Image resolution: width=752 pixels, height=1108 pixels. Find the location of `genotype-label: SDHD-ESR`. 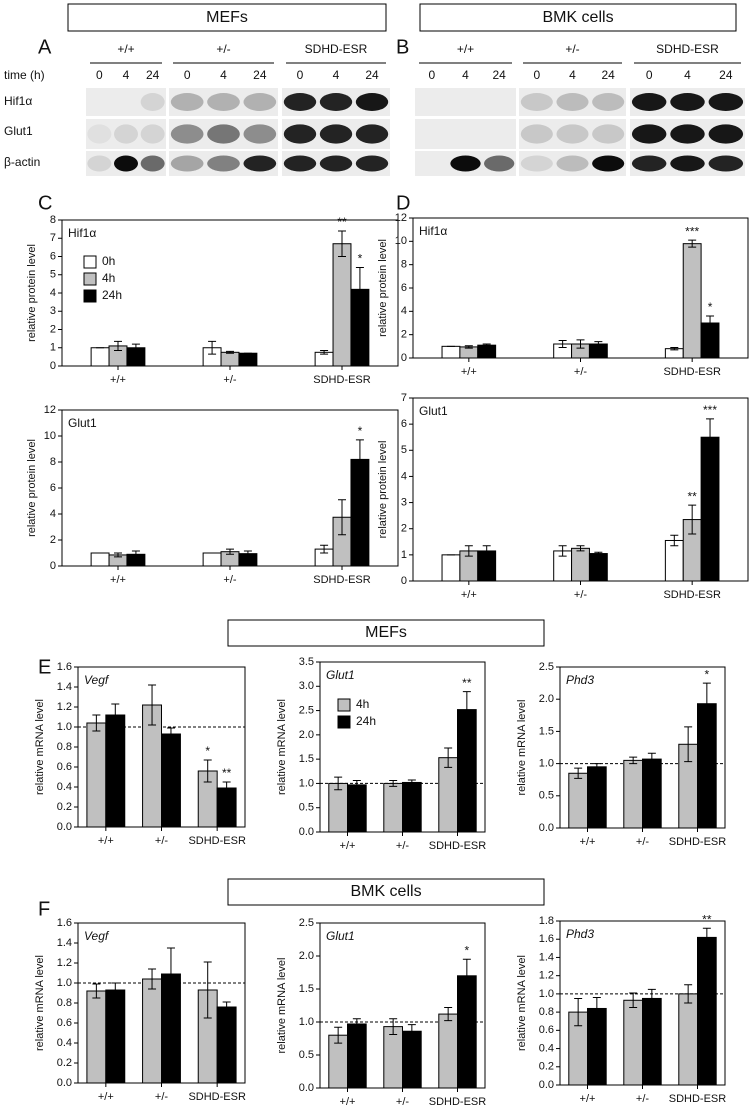

genotype-label: SDHD-ESR is located at coordinates (336, 49).